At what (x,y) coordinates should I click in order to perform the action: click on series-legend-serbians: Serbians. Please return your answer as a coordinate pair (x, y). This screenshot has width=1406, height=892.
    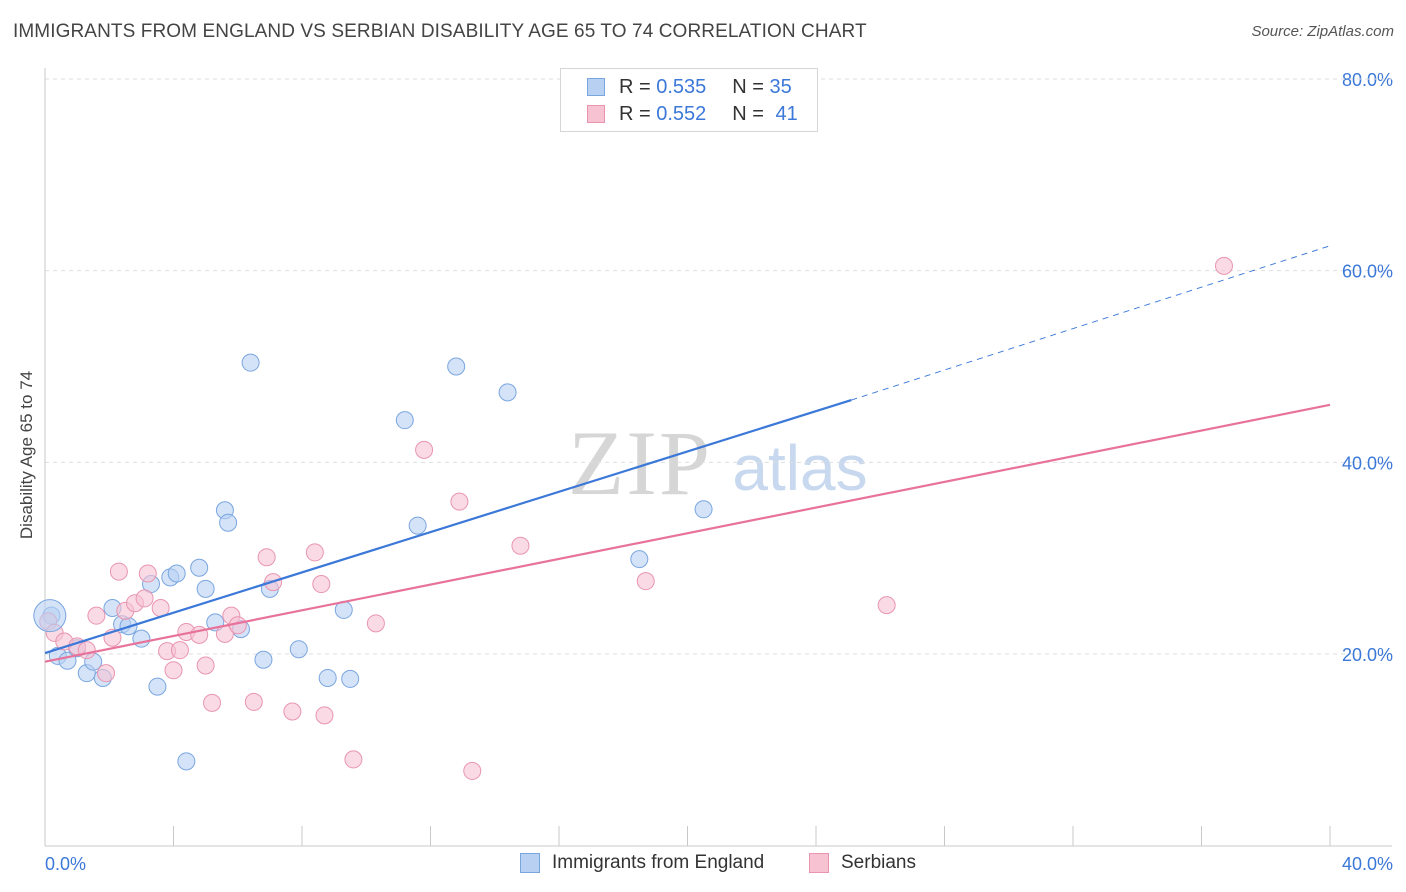
    Looking at the image, I should click on (862, 863).